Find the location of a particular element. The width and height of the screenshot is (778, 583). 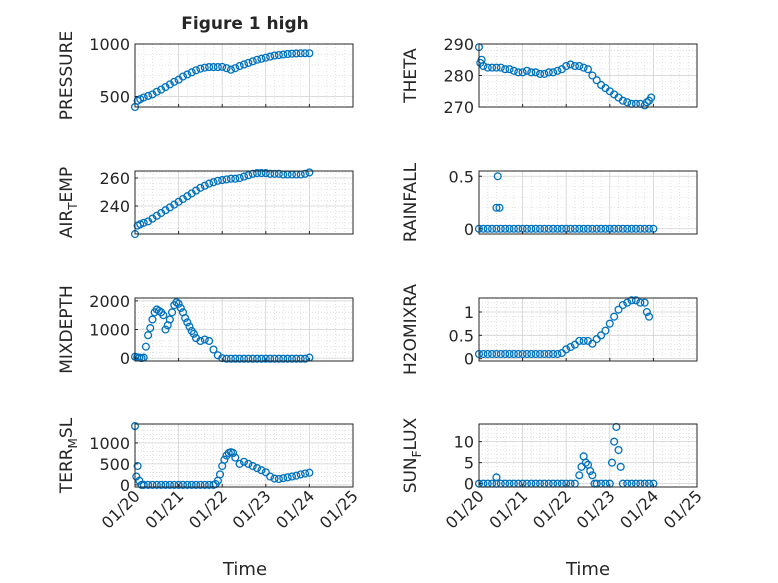

sun-flux-y-tick-label: 0 is located at coordinates (469, 484).